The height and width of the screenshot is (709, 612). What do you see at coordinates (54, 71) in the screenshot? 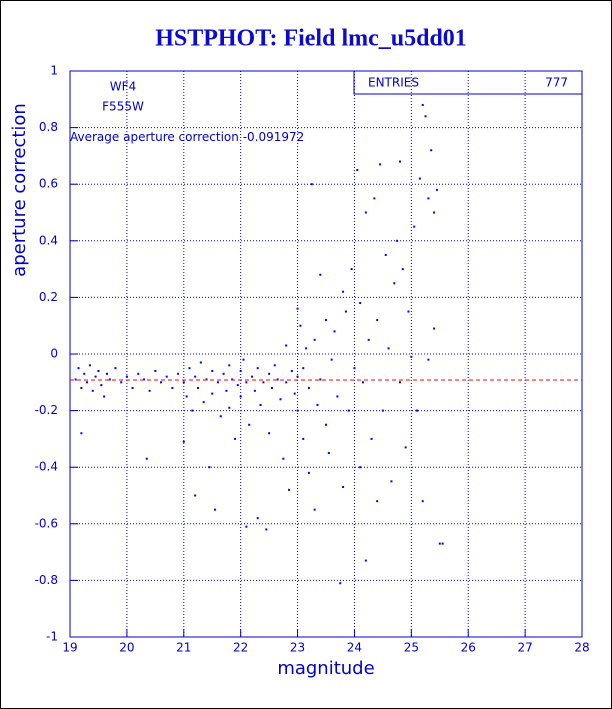
I see `y-tick-label: 1` at bounding box center [54, 71].